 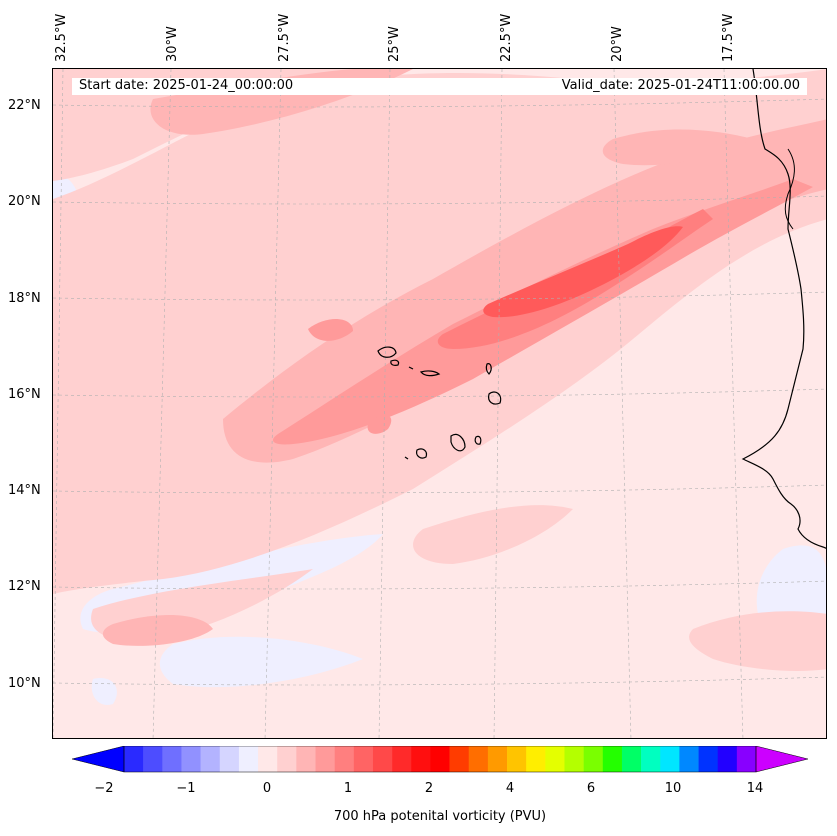 I want to click on island-sao-vicente, so click(x=395, y=362).